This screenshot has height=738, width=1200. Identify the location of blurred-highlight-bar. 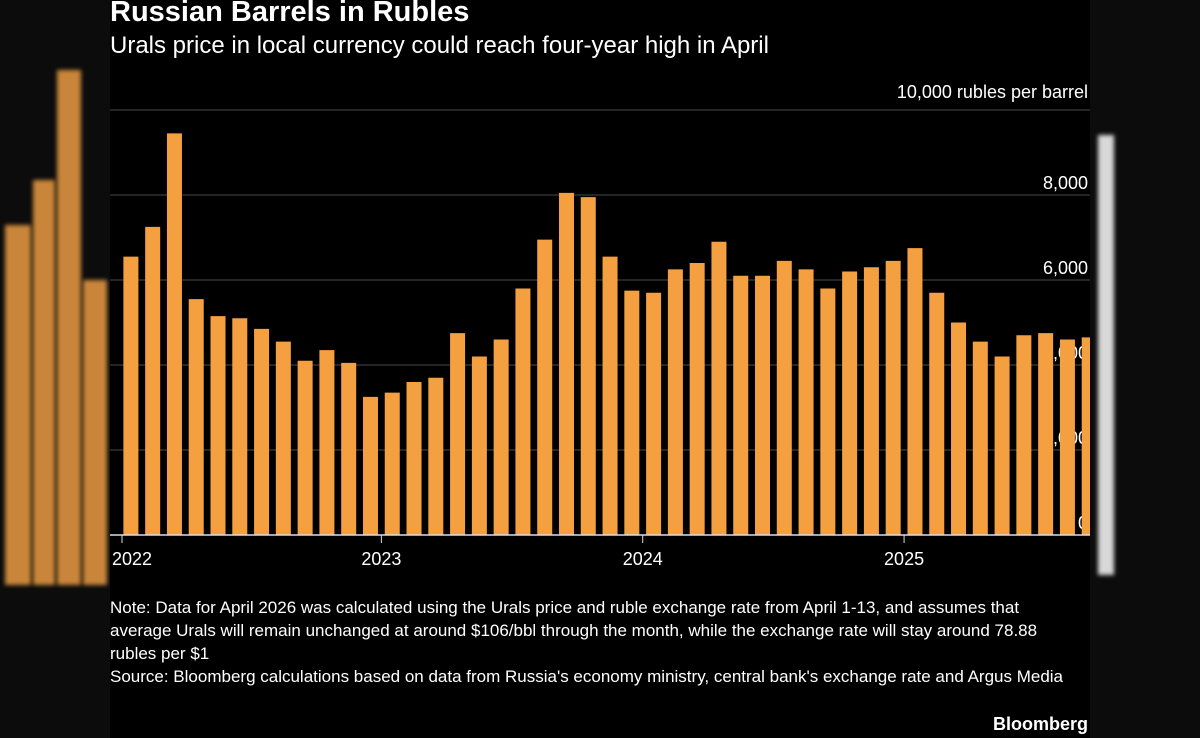
(1106, 355).